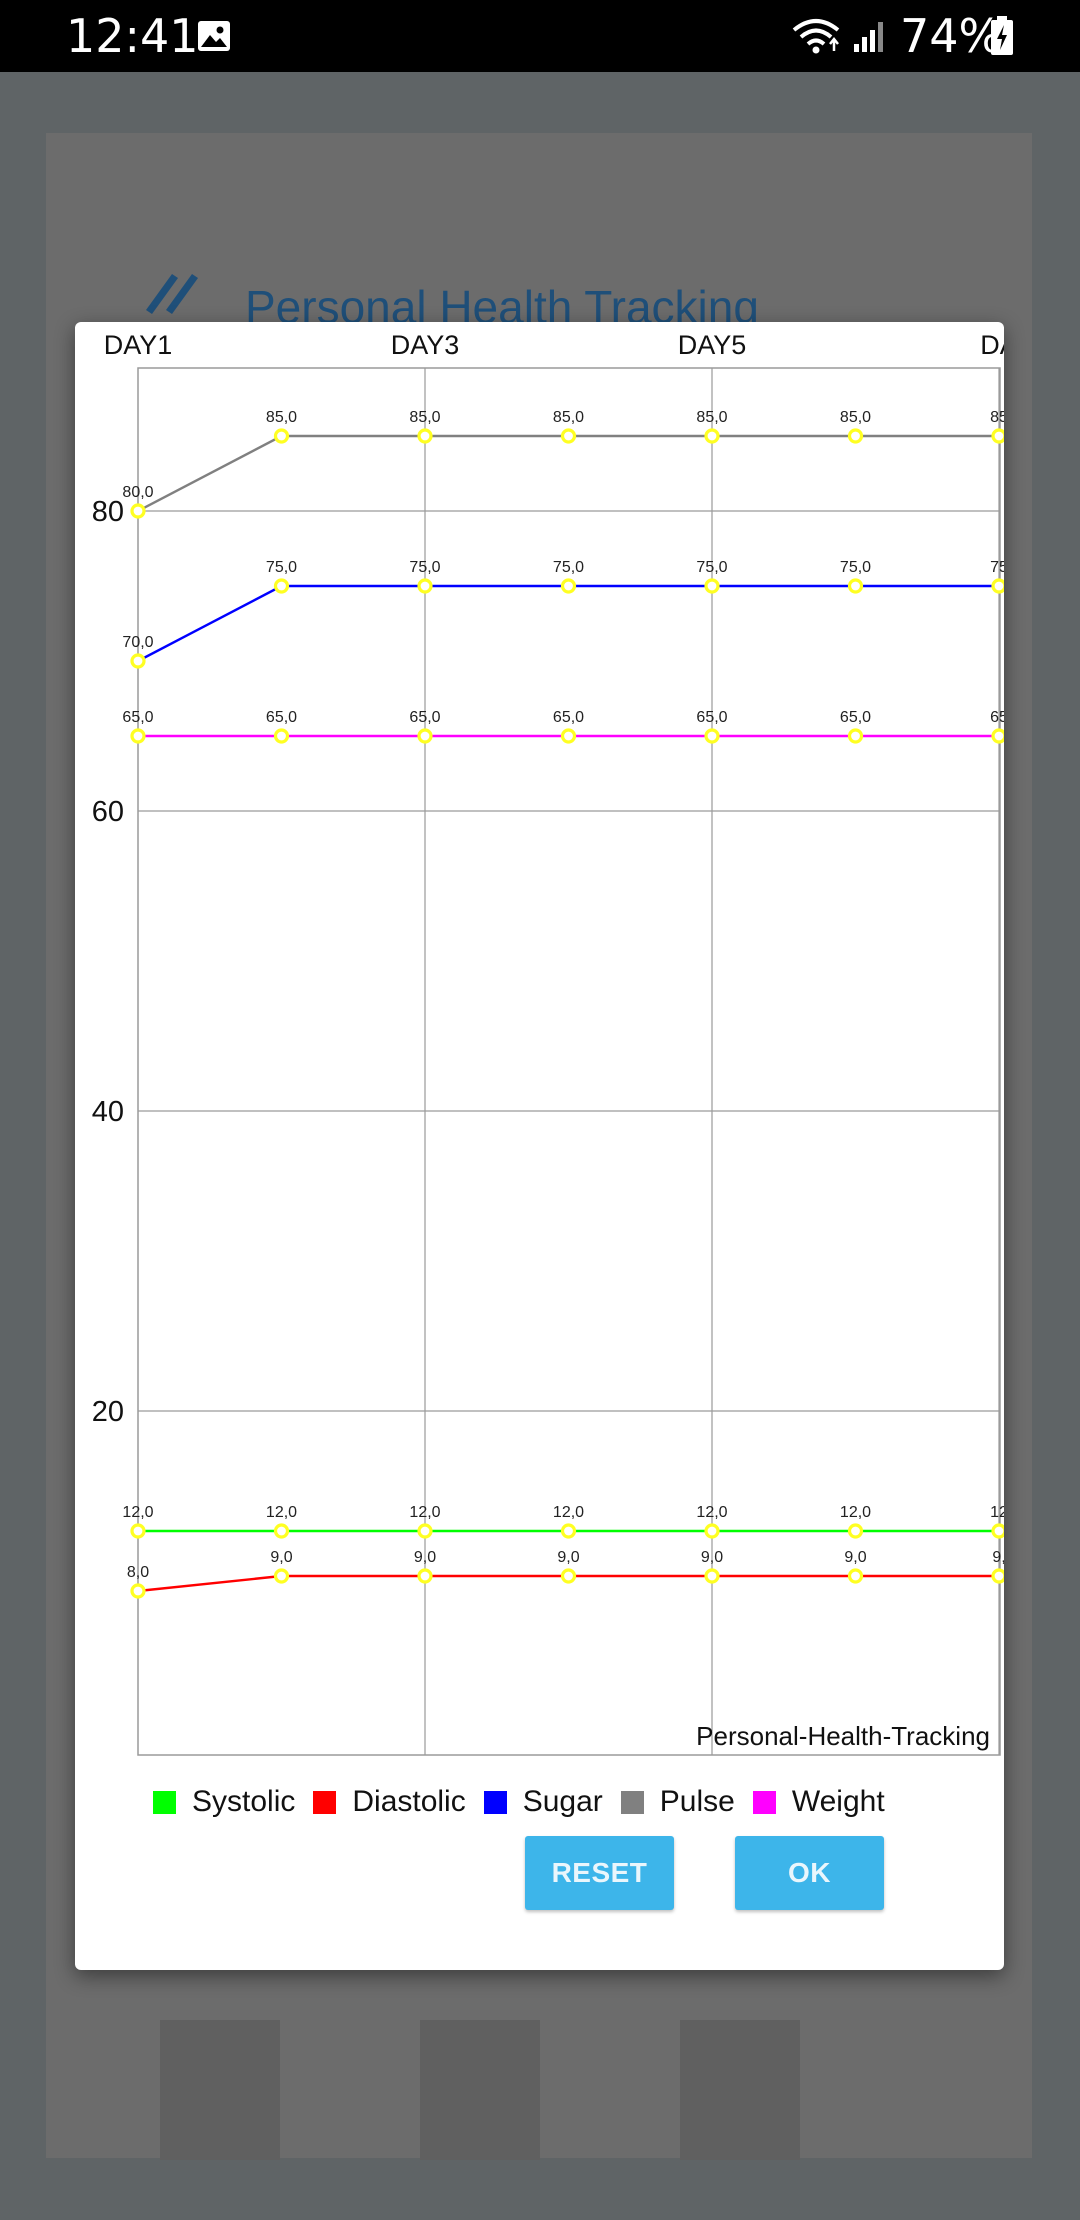 Image resolution: width=1080 pixels, height=2220 pixels. I want to click on battery-charging-icon, so click(1002, 35).